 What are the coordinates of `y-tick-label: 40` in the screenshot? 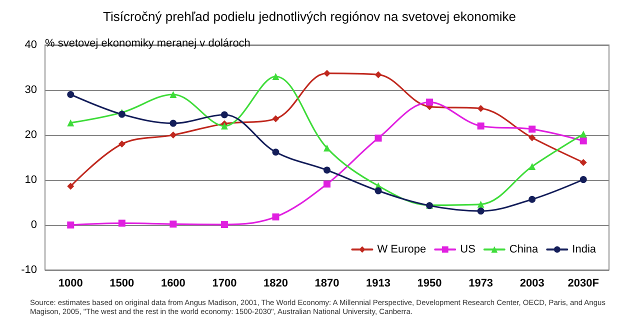 It's located at (30, 45).